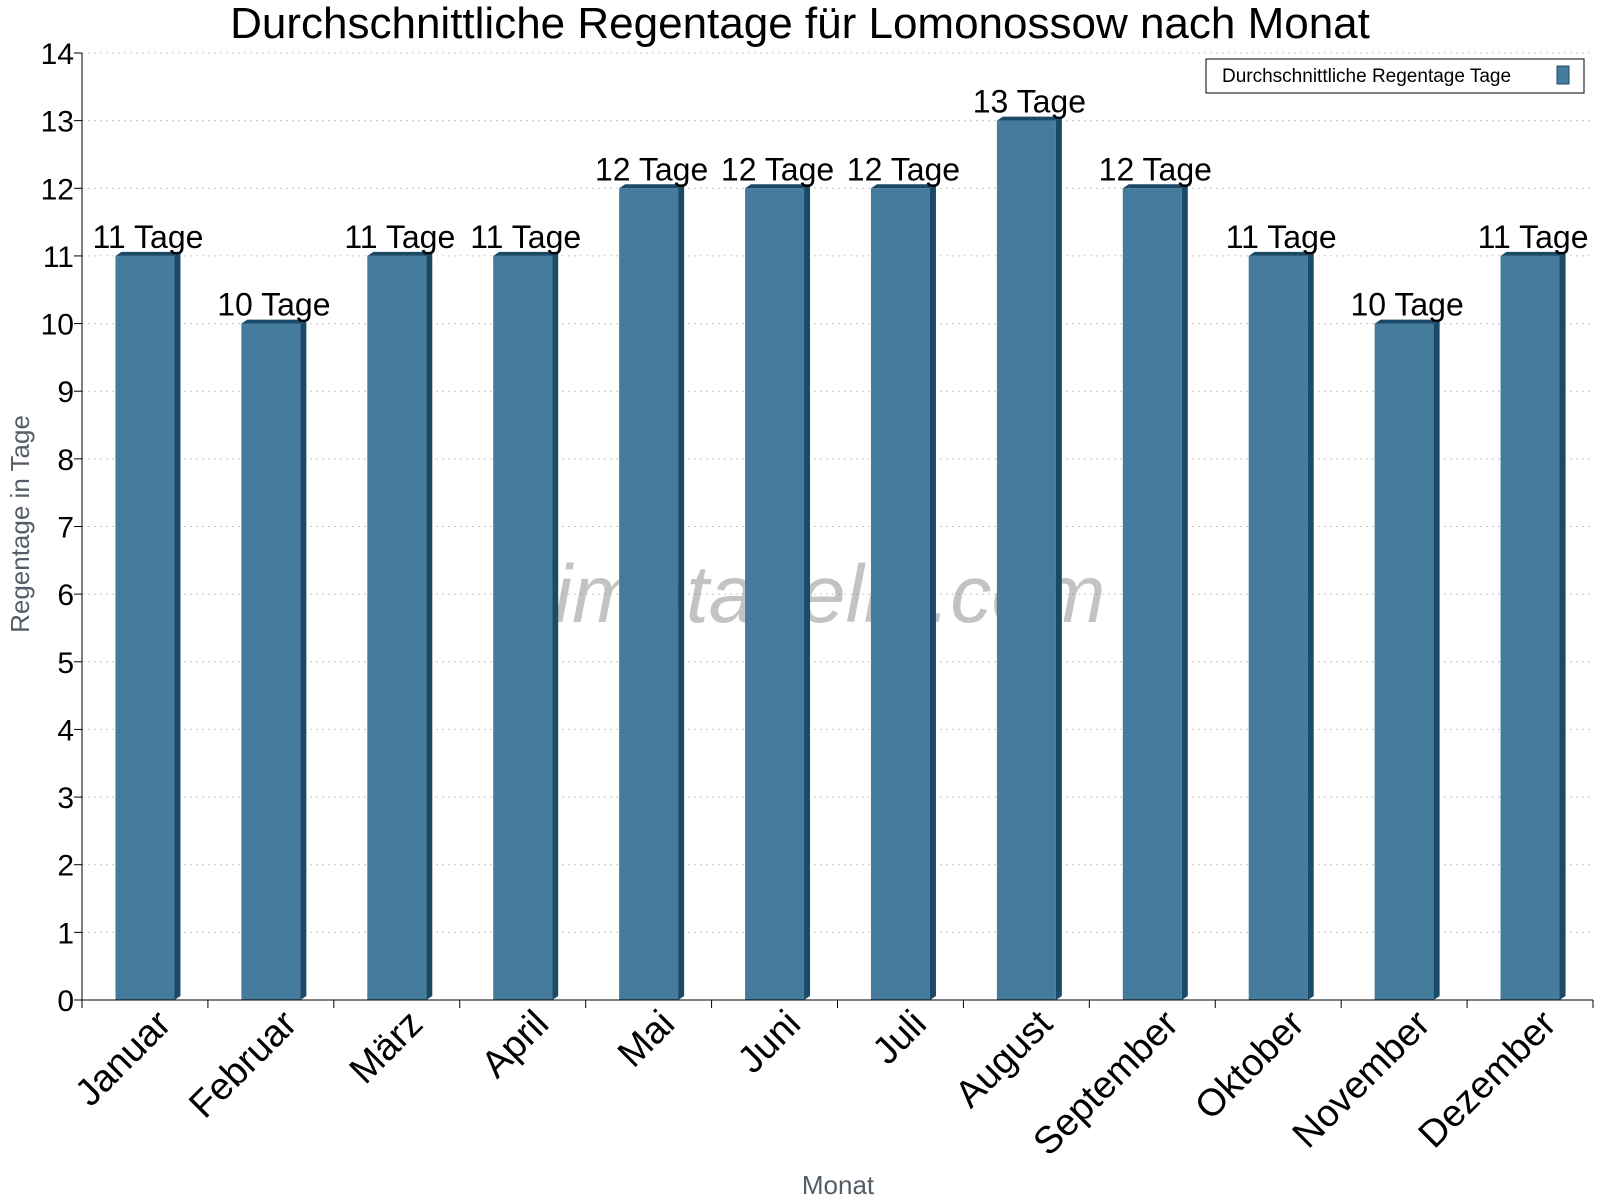 The image size is (1600, 1200). What do you see at coordinates (243, 1064) in the screenshot?
I see `x-tick-label: Februar` at bounding box center [243, 1064].